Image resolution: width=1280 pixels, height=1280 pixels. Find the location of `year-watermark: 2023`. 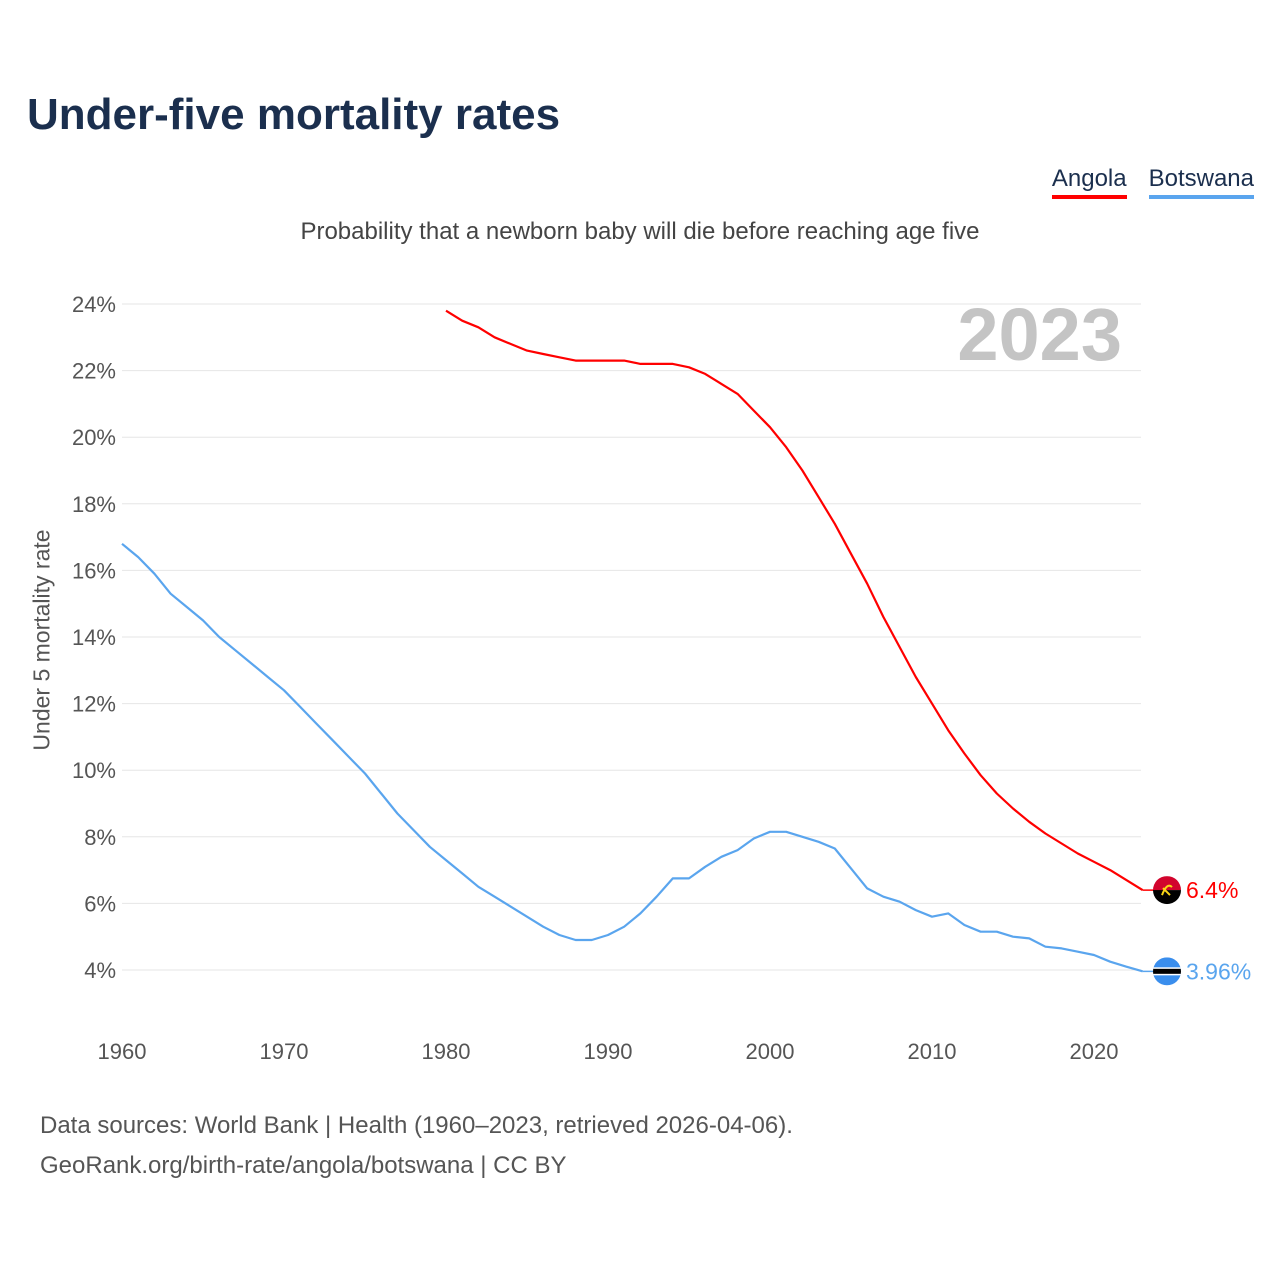

year-watermark: 2023 is located at coordinates (1039, 334).